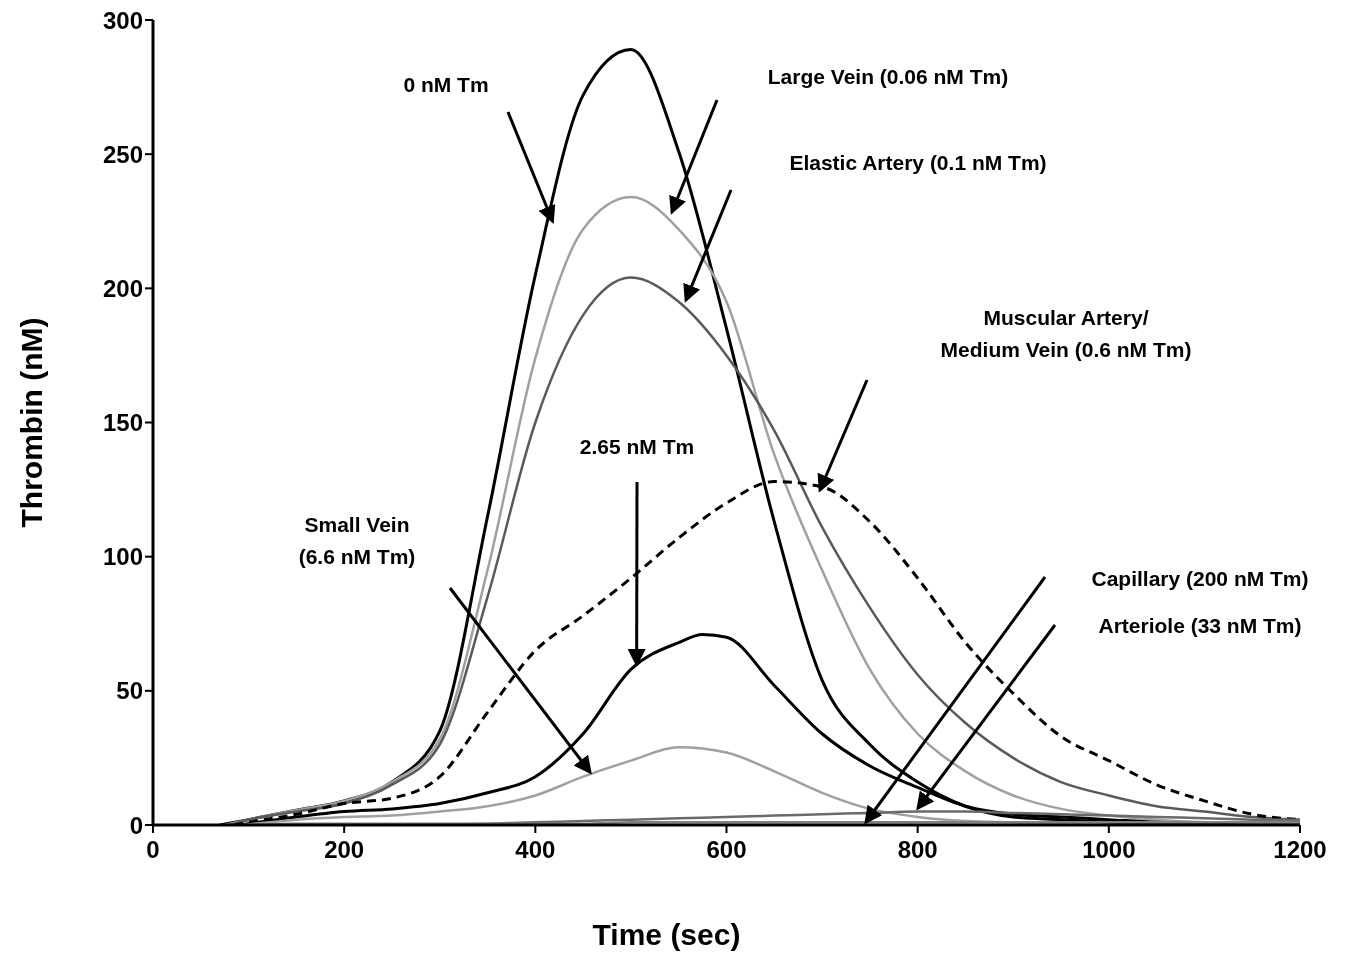 The width and height of the screenshot is (1358, 955). Describe the element at coordinates (726, 850) in the screenshot. I see `x-tick-label: 600` at that location.